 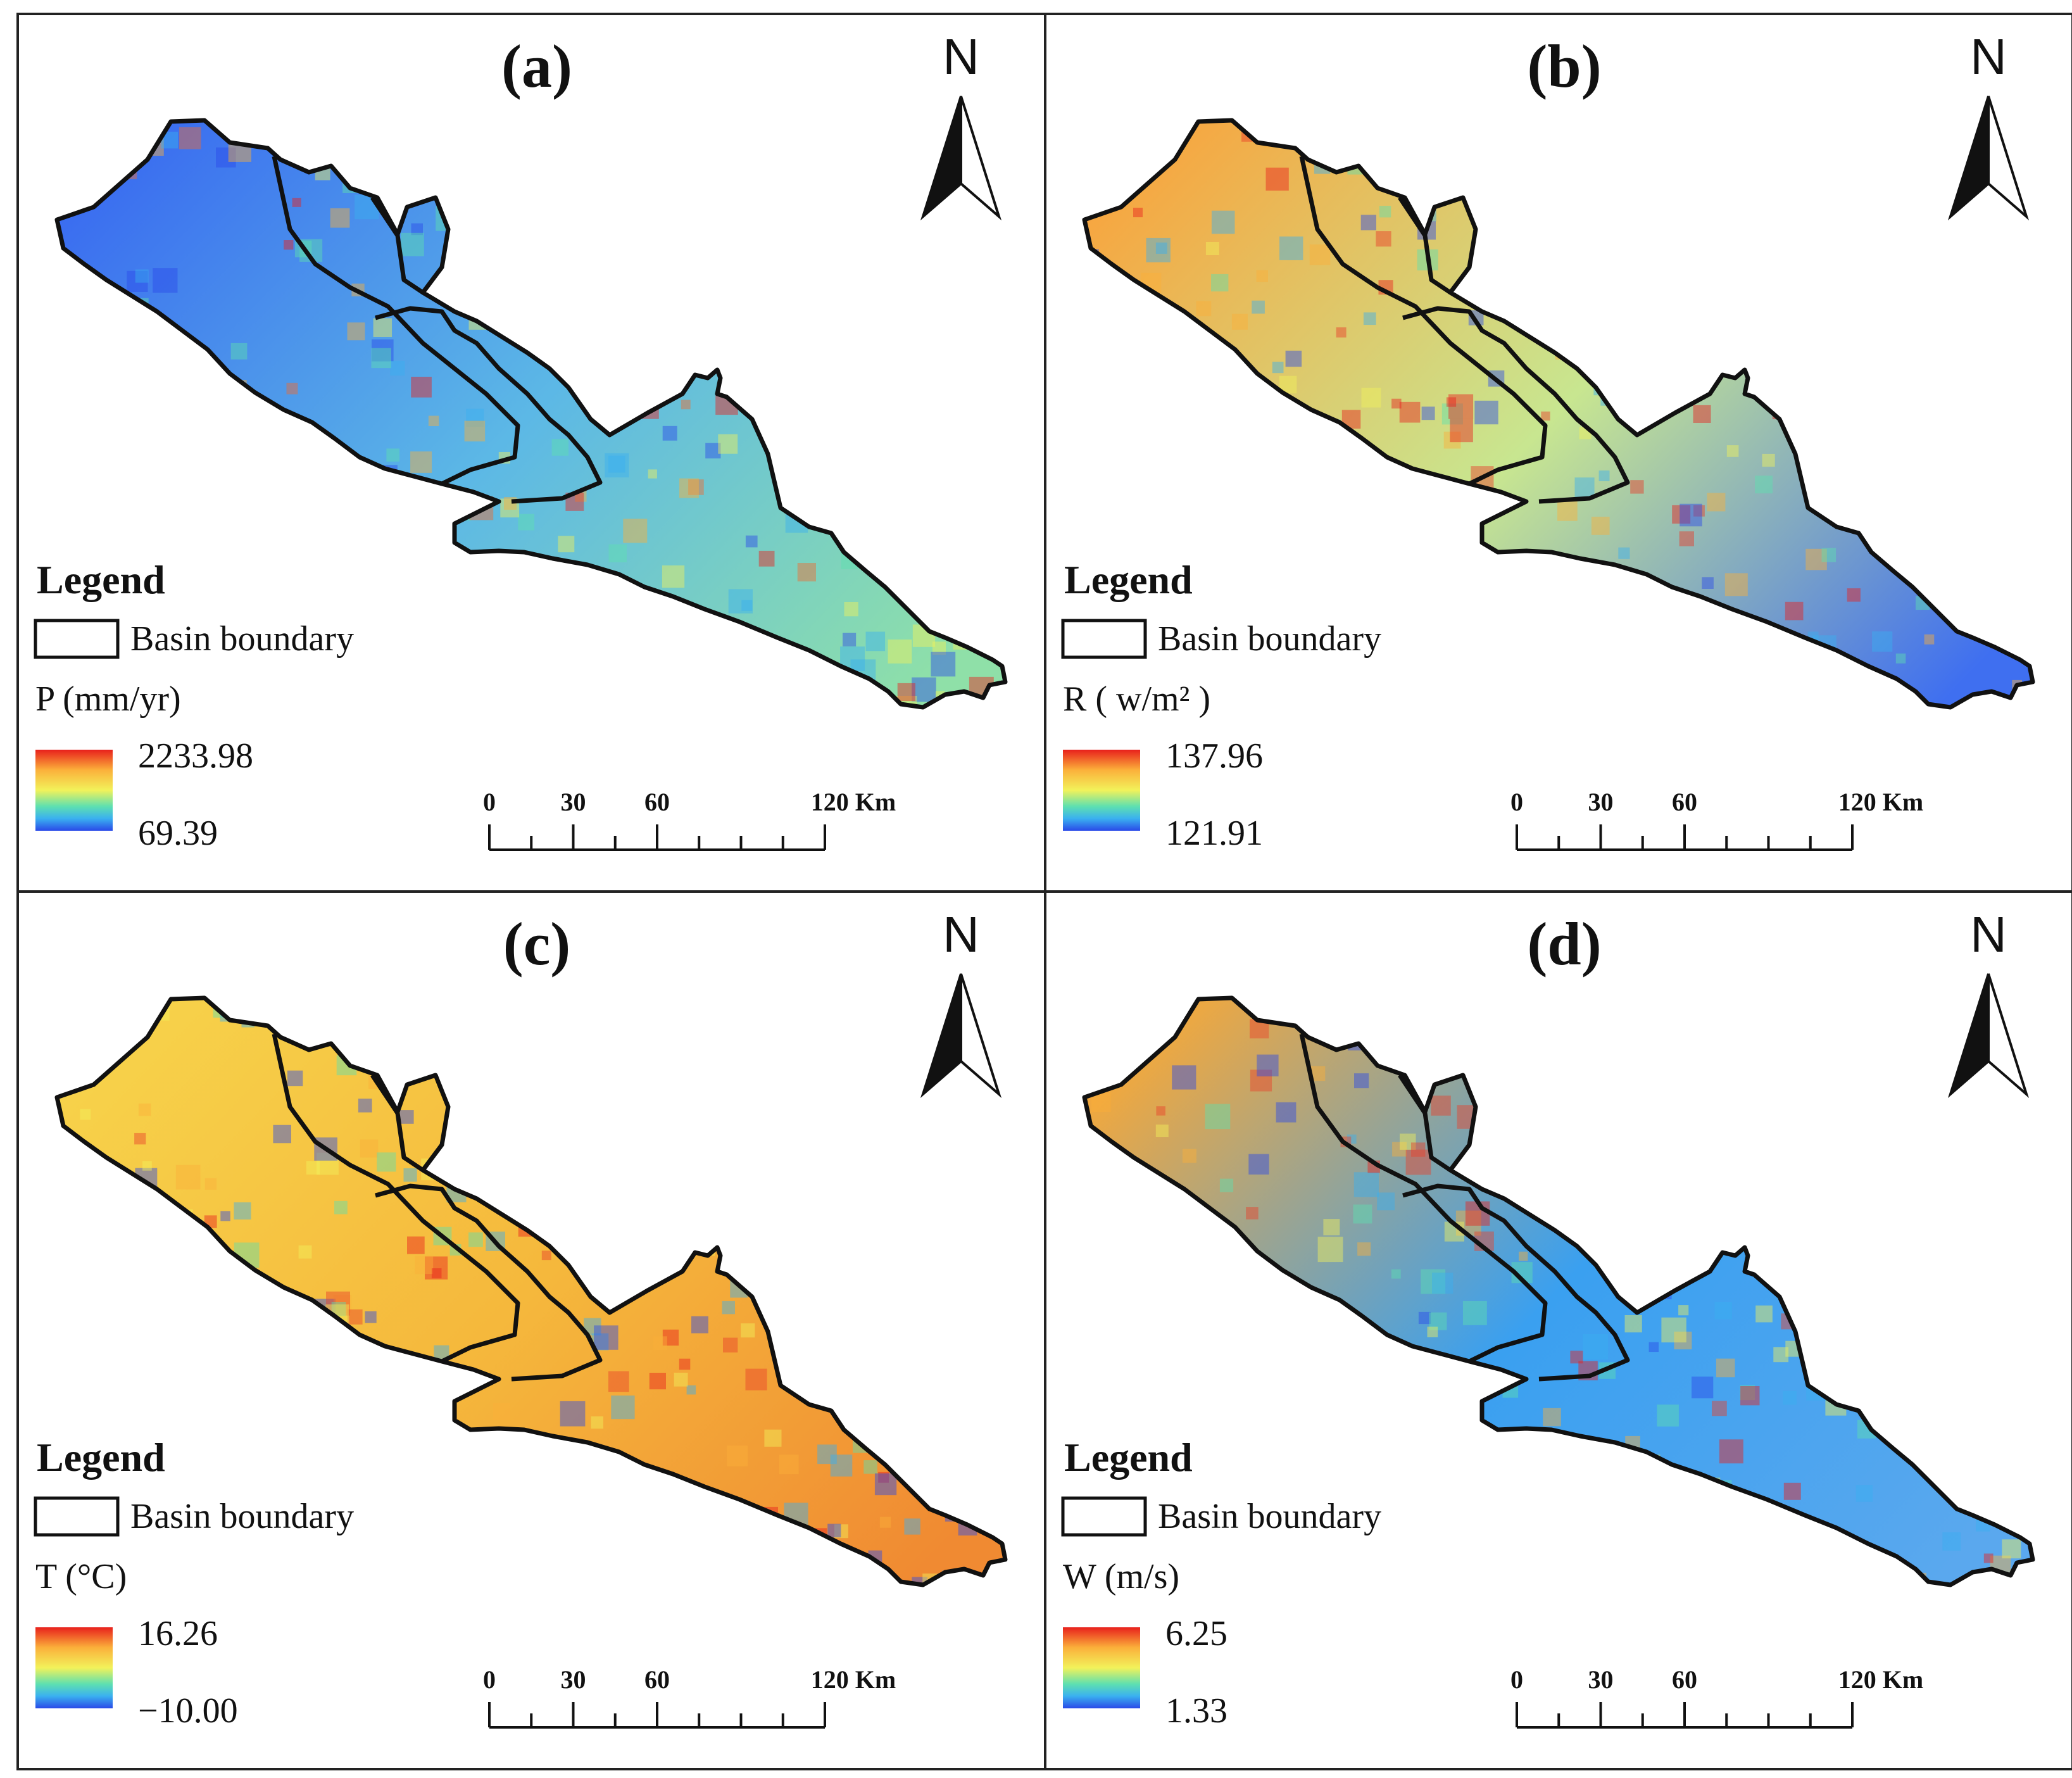 What do you see at coordinates (1564, 66) in the screenshot?
I see `panel-b-label: (b)` at bounding box center [1564, 66].